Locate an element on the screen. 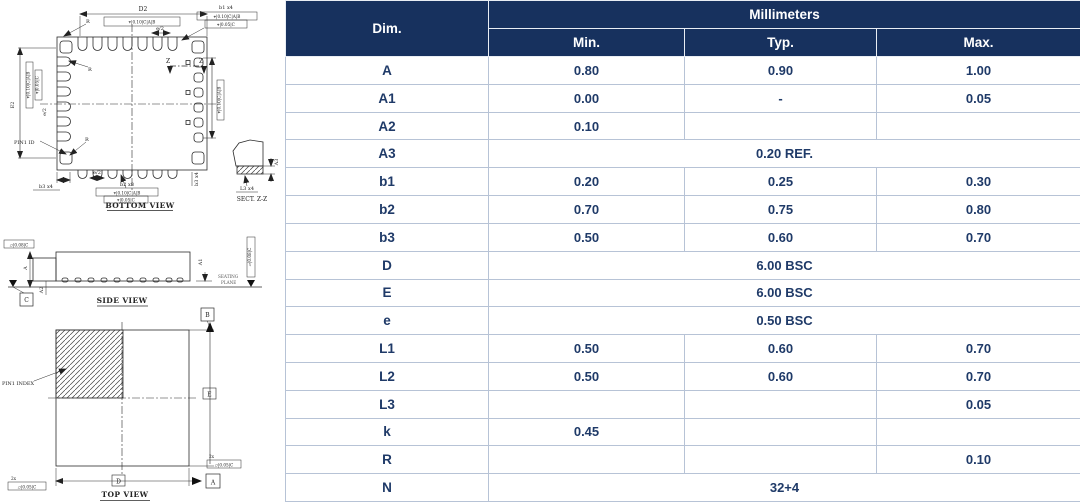 This screenshot has width=1080, height=502. flatness-fcf-sideview: ▱|0.08|C is located at coordinates (19, 245).